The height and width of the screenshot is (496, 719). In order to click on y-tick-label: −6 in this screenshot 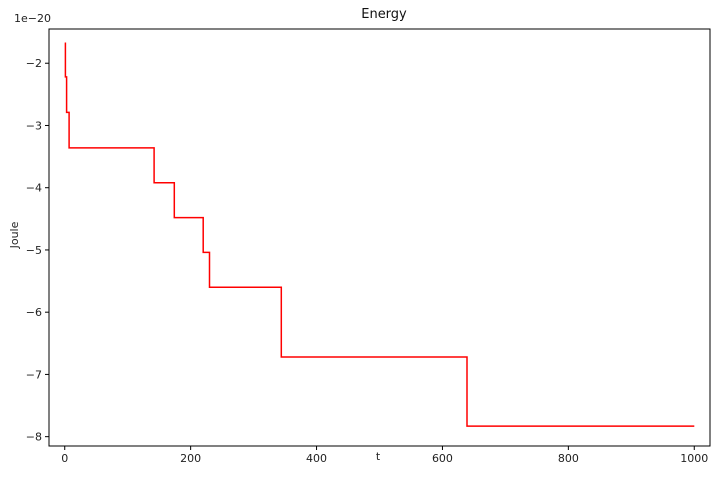, I will do `click(34, 312)`.